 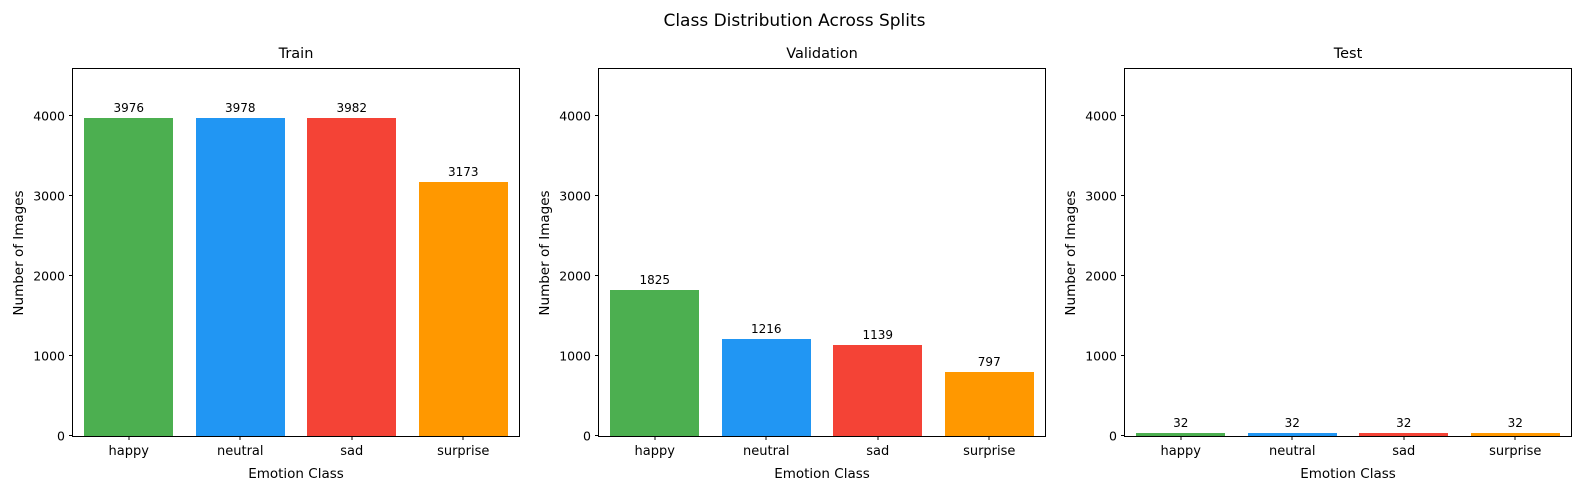 I want to click on train-subplot-title: Train, so click(x=296, y=54).